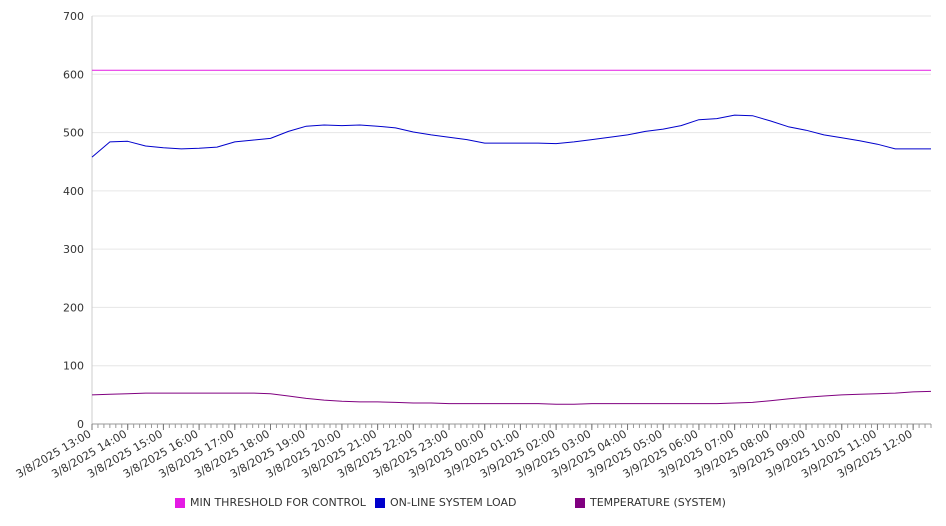 The width and height of the screenshot is (946, 526). Describe the element at coordinates (73, 74) in the screenshot. I see `y-tick-label: 600` at that location.